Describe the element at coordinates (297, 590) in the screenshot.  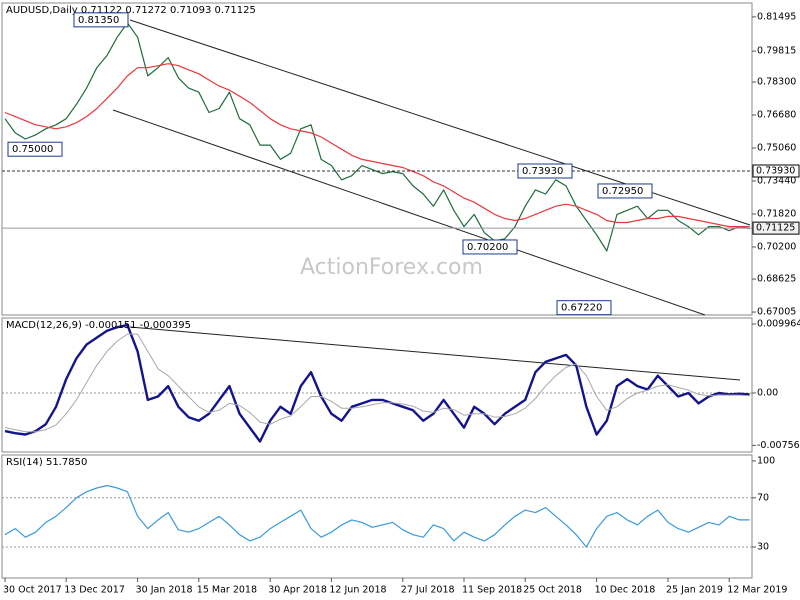
I see `x-tick-label: 30 Apr 2018` at that location.